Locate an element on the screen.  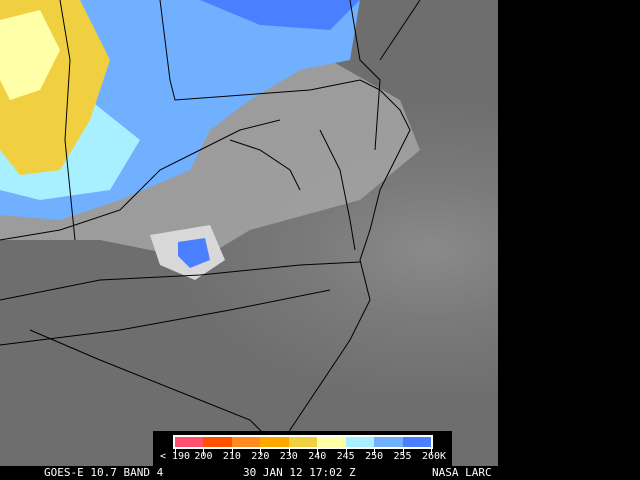
satellite-band-label: GOES-E 10.7 BAND 4 is located at coordinates (104, 472).